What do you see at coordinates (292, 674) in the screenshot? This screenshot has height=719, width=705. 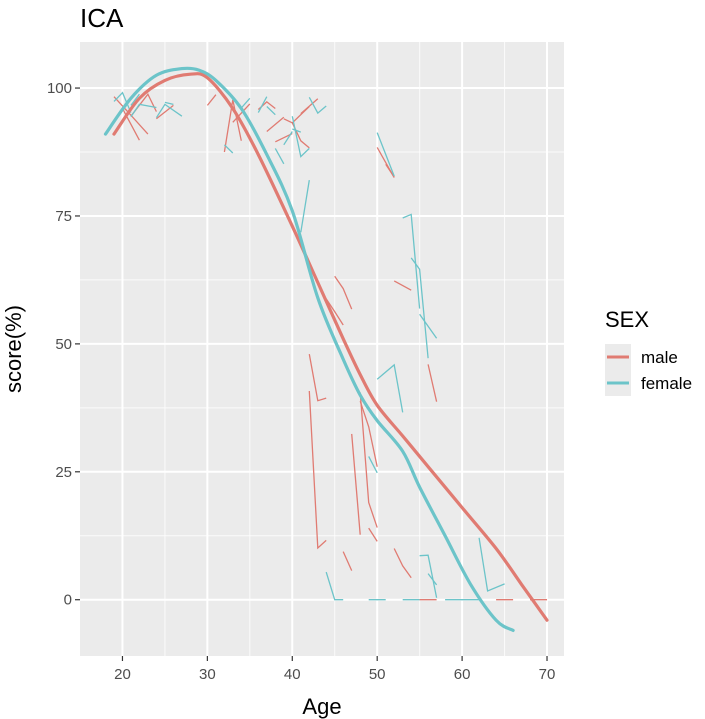 I see `x-tick-label: 40` at bounding box center [292, 674].